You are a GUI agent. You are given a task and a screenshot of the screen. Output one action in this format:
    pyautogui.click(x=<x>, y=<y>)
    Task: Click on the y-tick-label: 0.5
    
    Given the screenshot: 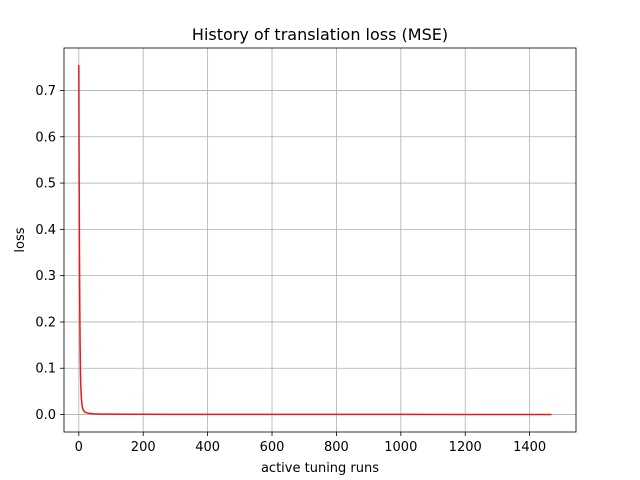 What is the action you would take?
    pyautogui.click(x=45, y=184)
    